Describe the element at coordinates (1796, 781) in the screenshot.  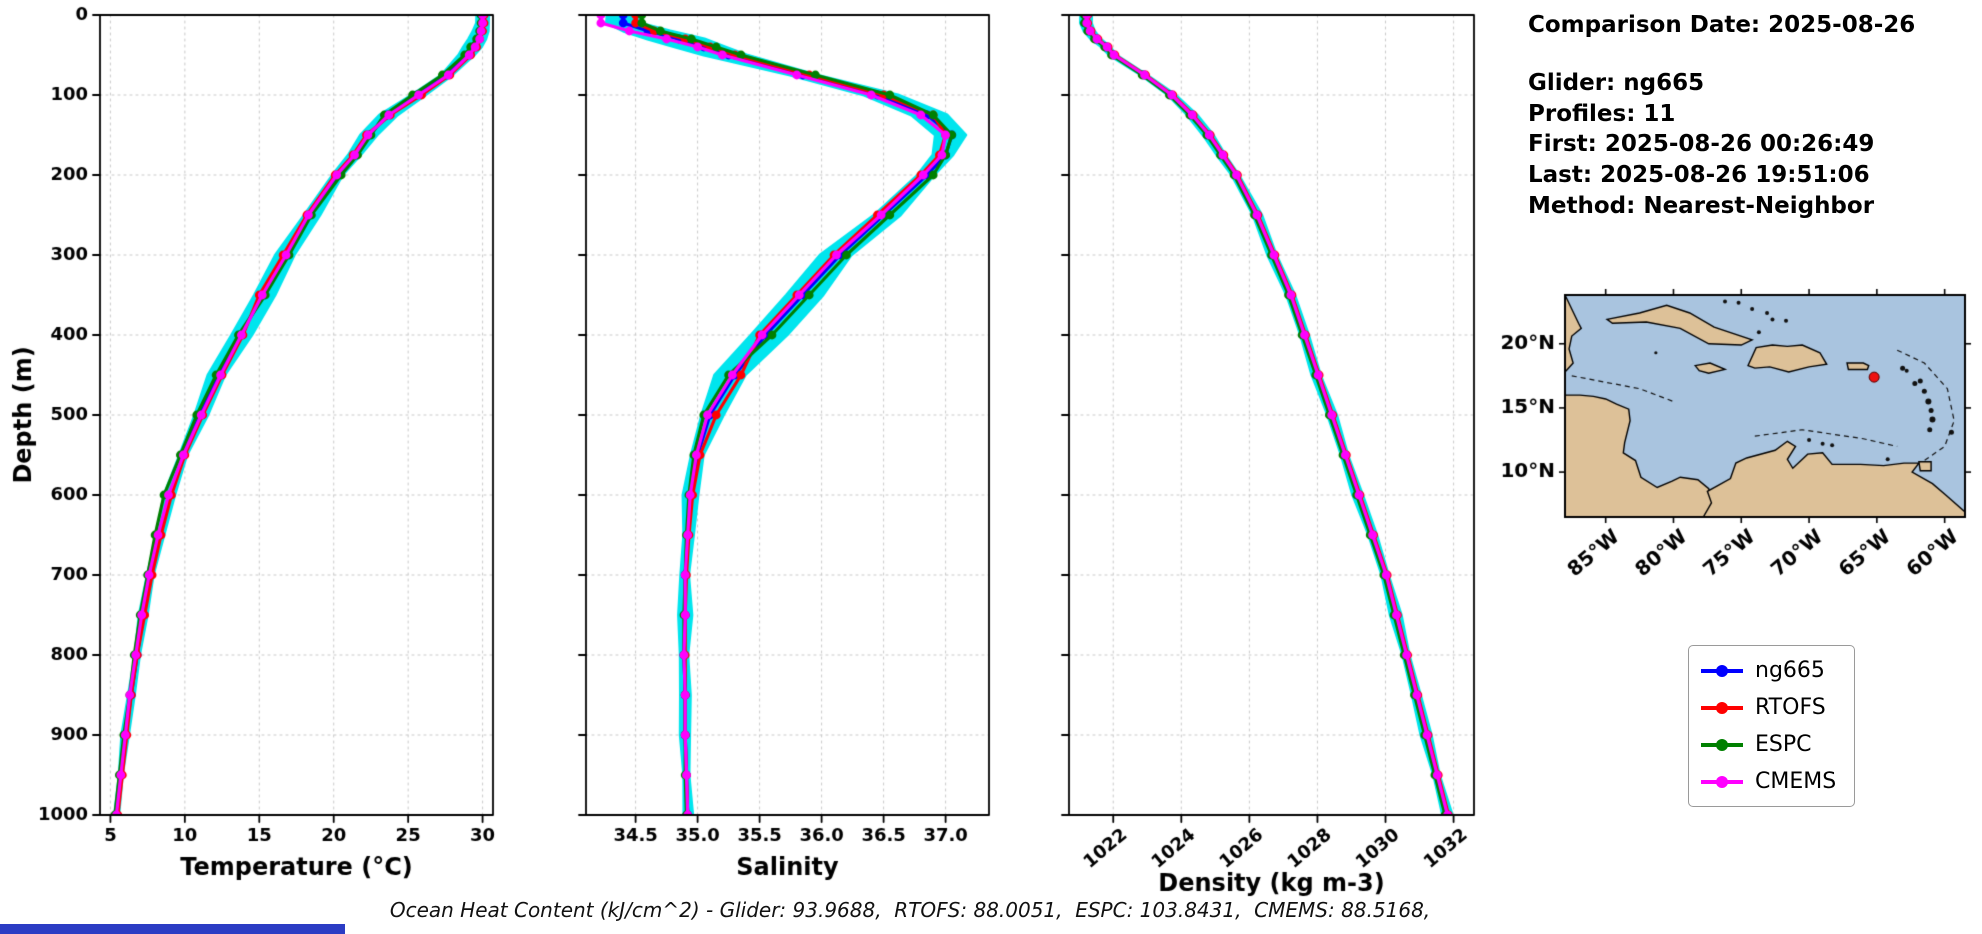
I see `legend-label: CMEMS` at that location.